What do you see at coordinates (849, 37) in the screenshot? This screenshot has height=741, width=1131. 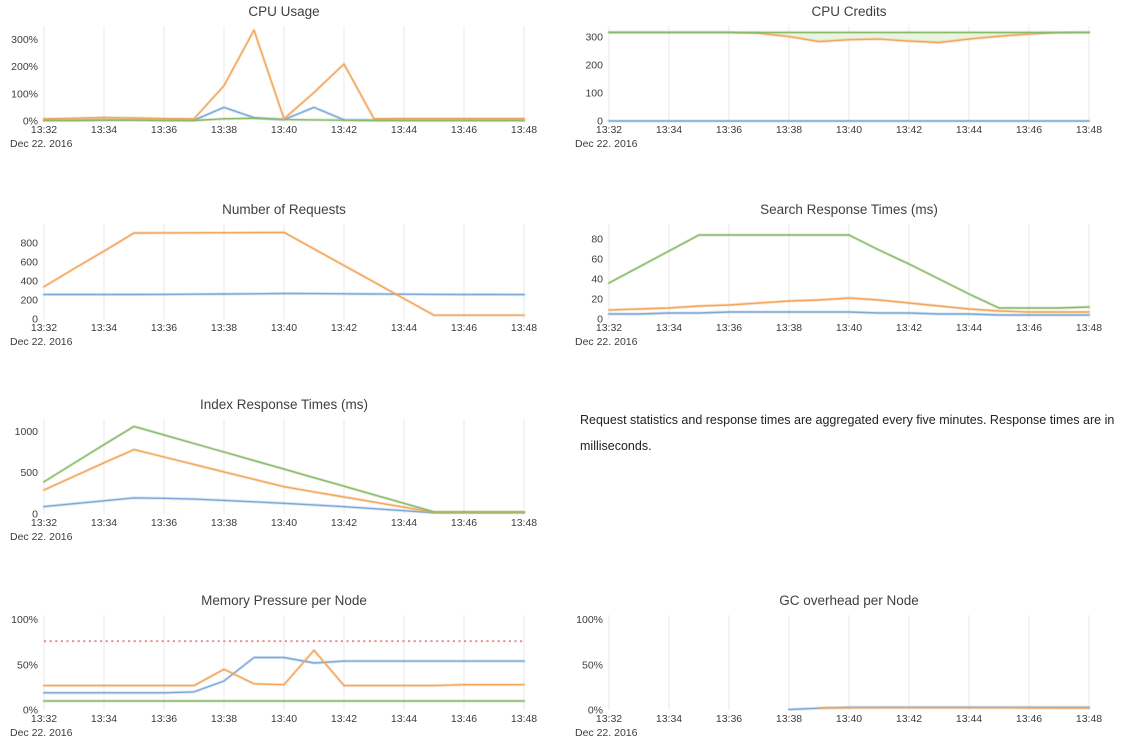 I see `series-fill` at bounding box center [849, 37].